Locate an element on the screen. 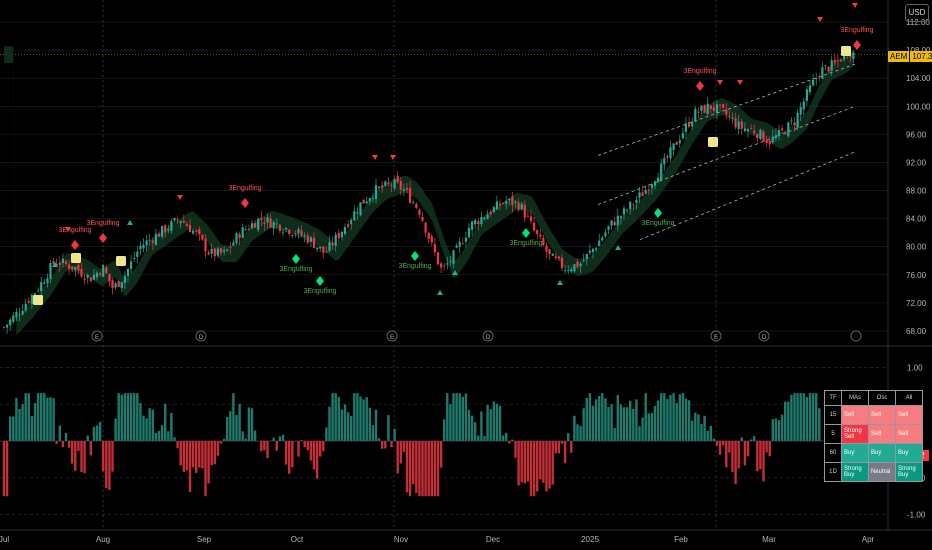 Image resolution: width=932 pixels, height=550 pixels. price-tick-label: 80.00 is located at coordinates (916, 247).